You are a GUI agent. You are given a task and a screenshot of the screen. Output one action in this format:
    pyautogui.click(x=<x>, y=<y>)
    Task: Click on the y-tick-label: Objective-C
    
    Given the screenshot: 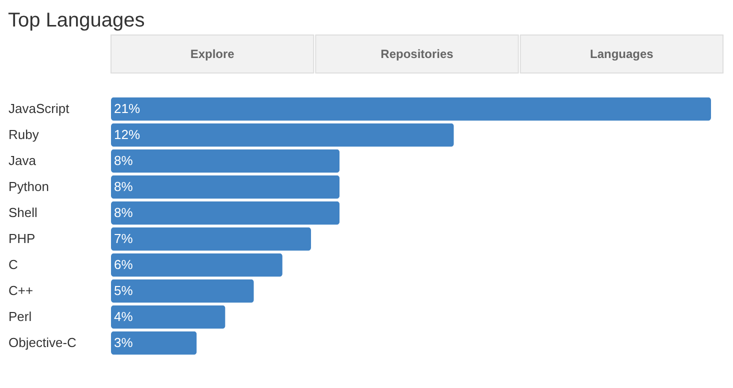 What is the action you would take?
    pyautogui.click(x=42, y=342)
    